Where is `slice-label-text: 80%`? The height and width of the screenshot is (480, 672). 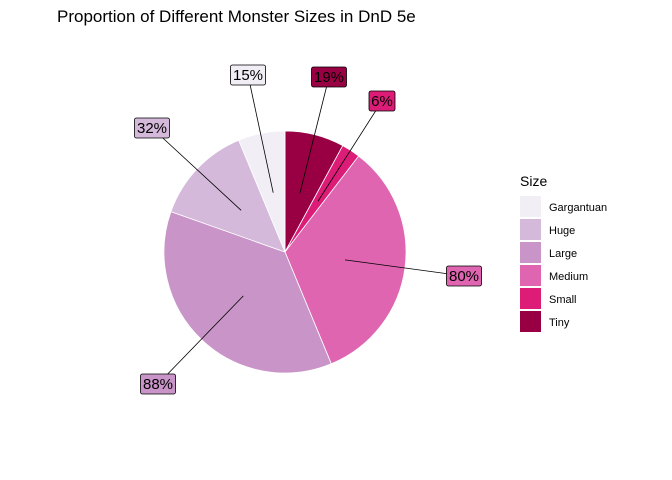 slice-label-text: 80% is located at coordinates (464, 276).